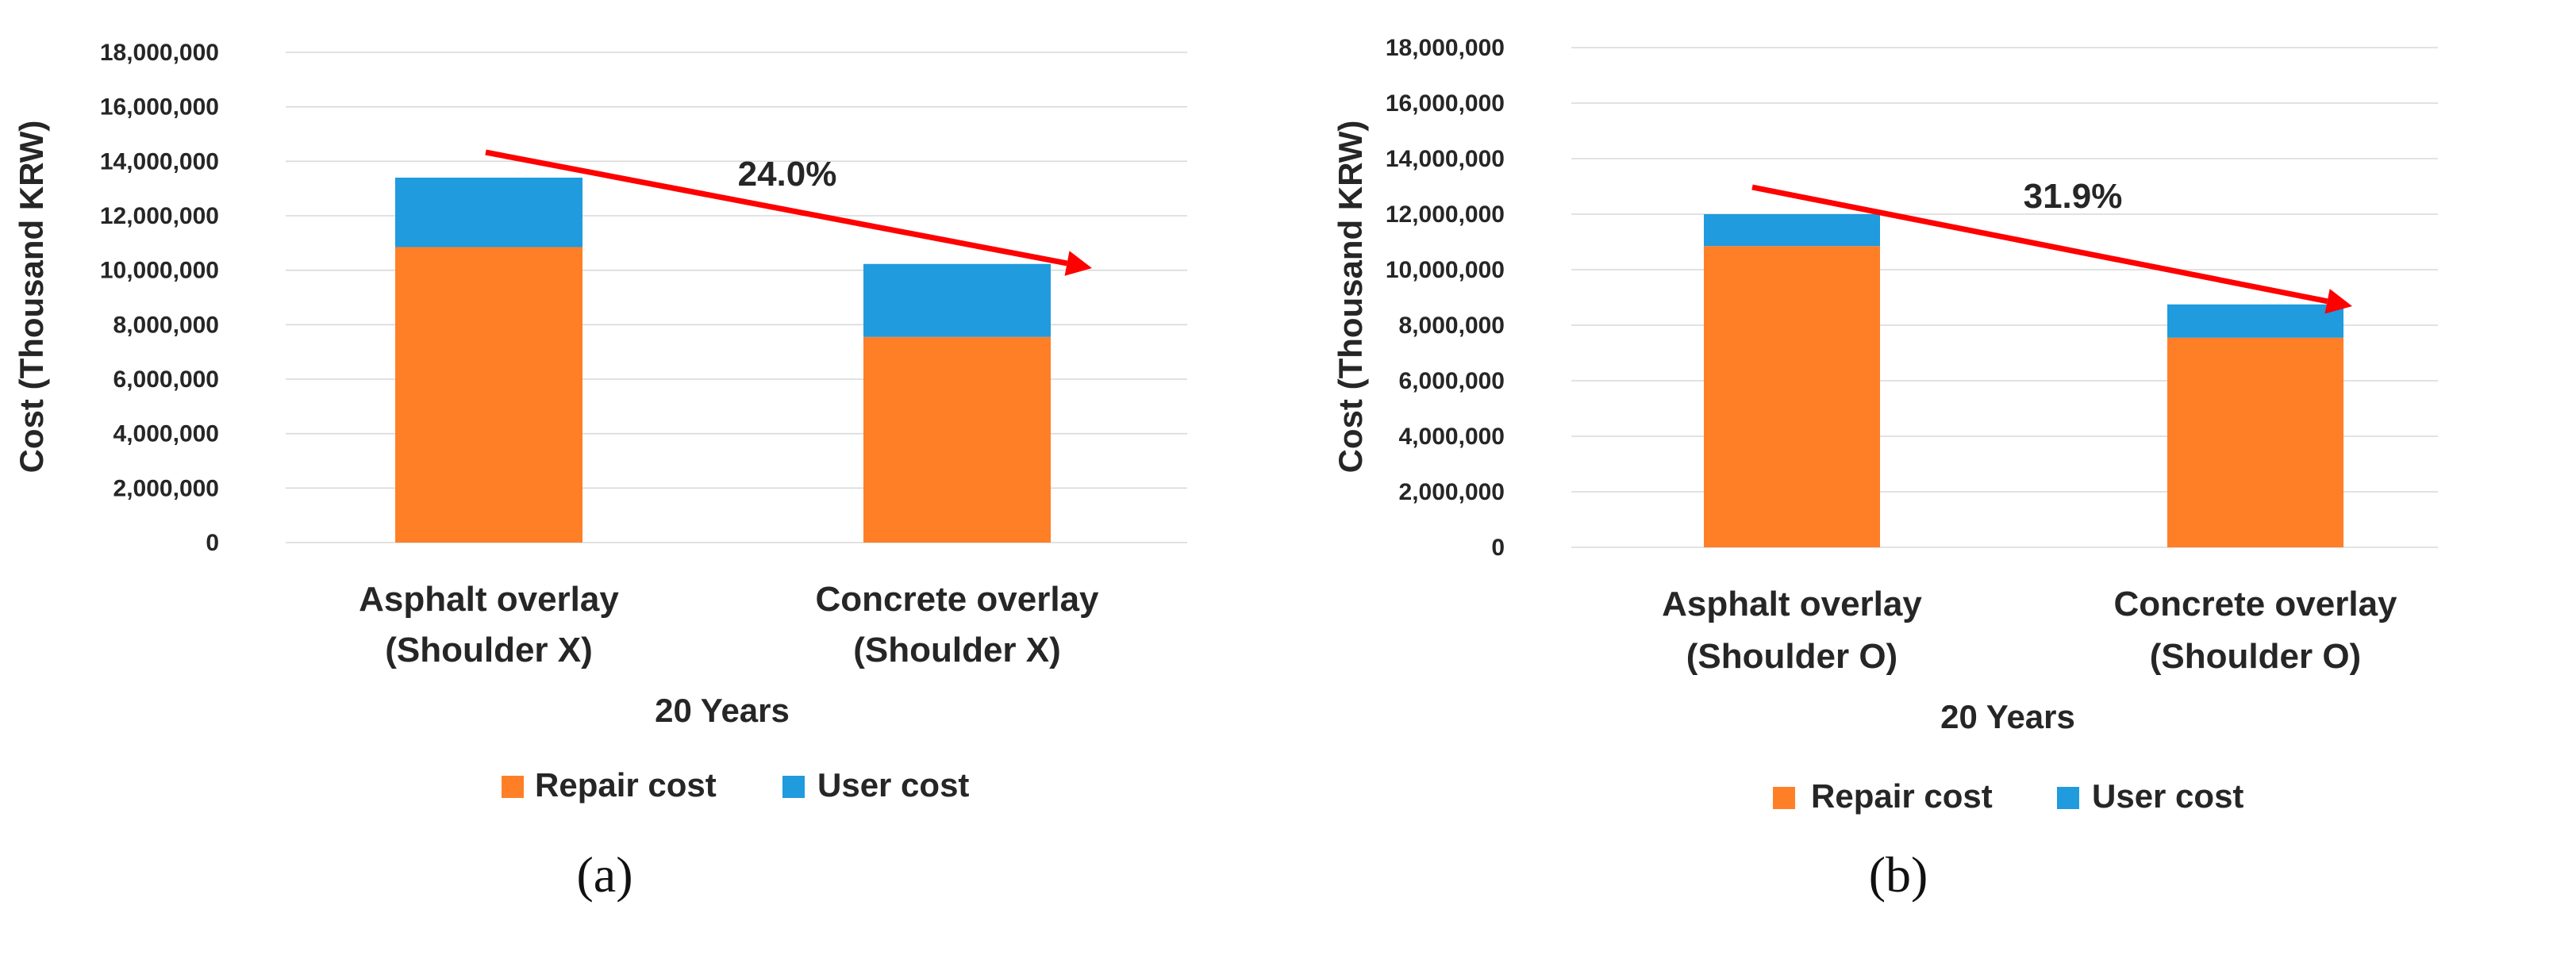 Image resolution: width=2576 pixels, height=959 pixels. I want to click on panel-caption: (b), so click(1899, 874).